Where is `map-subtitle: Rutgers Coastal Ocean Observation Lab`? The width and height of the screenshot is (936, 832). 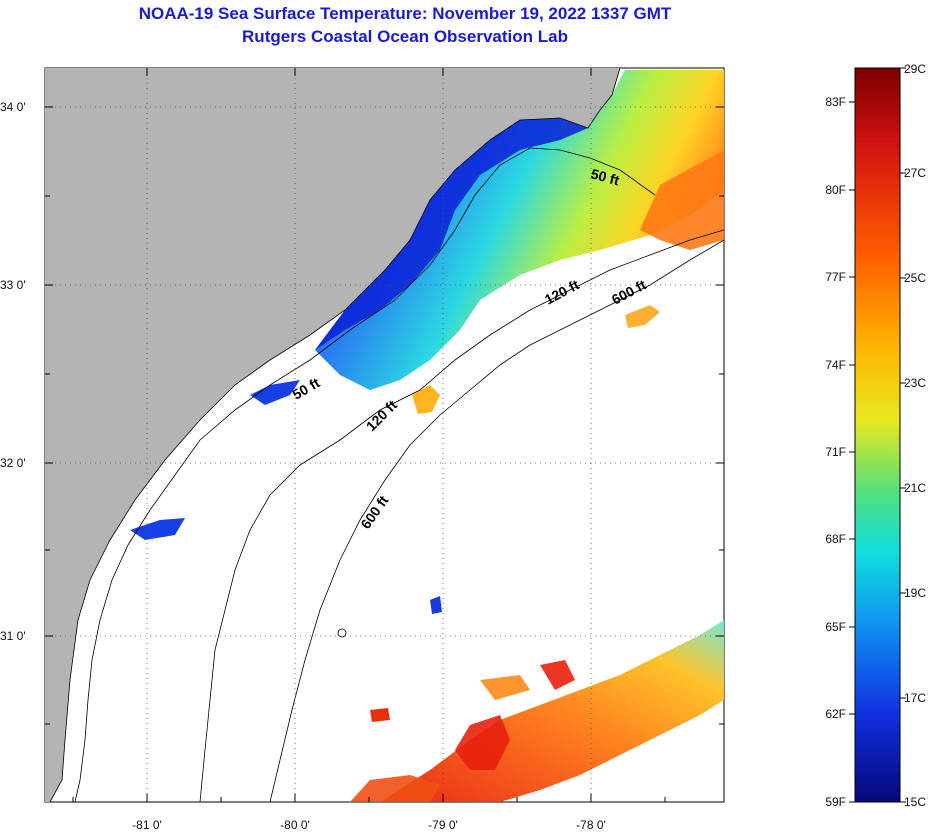 map-subtitle: Rutgers Coastal Ocean Observation Lab is located at coordinates (405, 36).